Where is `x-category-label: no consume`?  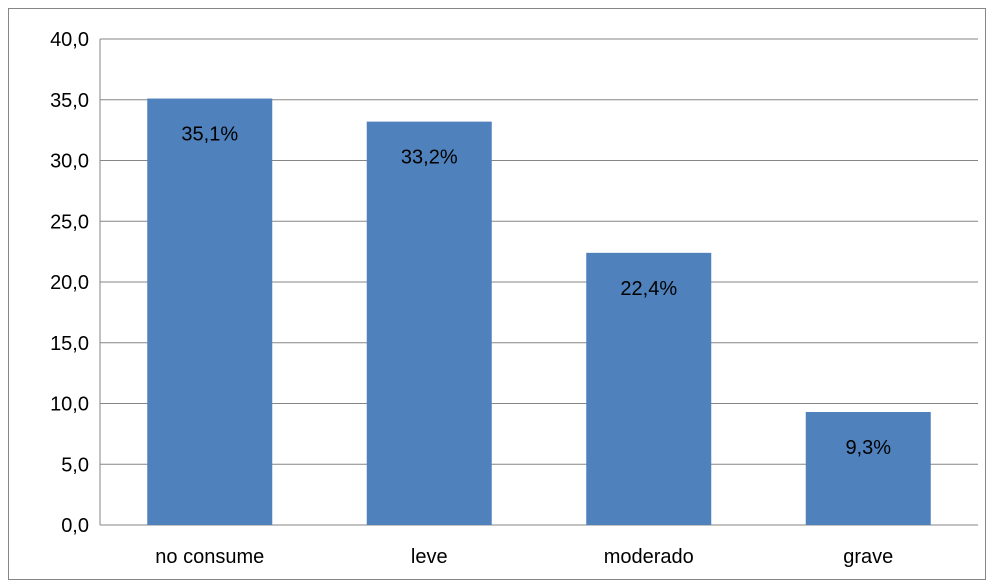
x-category-label: no consume is located at coordinates (209, 557).